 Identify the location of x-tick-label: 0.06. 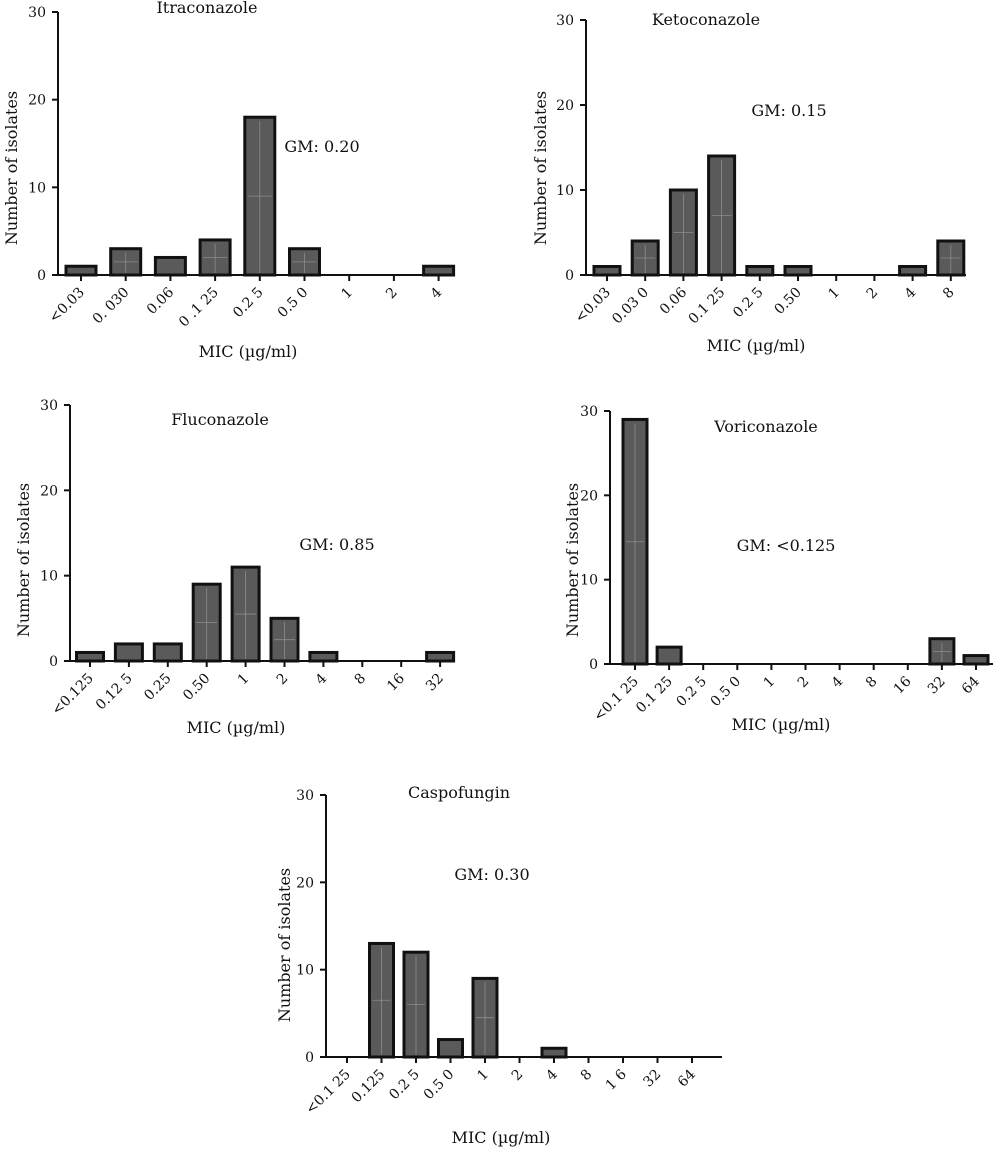
(673, 300).